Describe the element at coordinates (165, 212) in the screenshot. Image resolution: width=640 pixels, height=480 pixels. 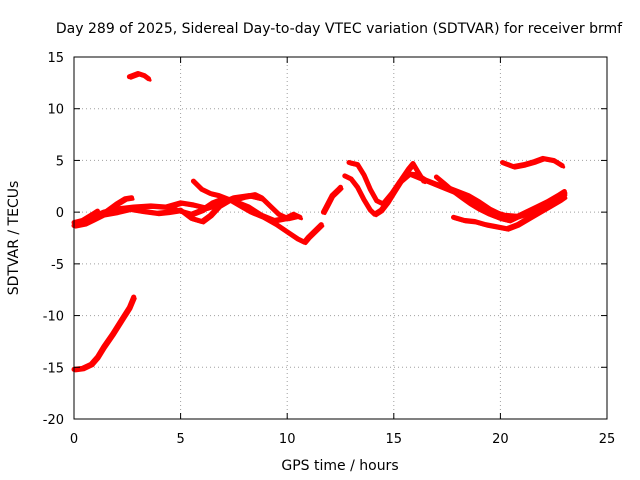
I see `series-arc-f-spread` at that location.